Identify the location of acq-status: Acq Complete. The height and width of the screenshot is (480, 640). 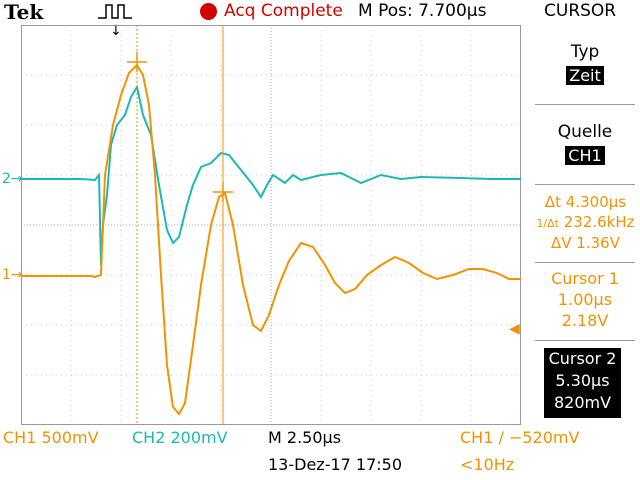
(283, 11).